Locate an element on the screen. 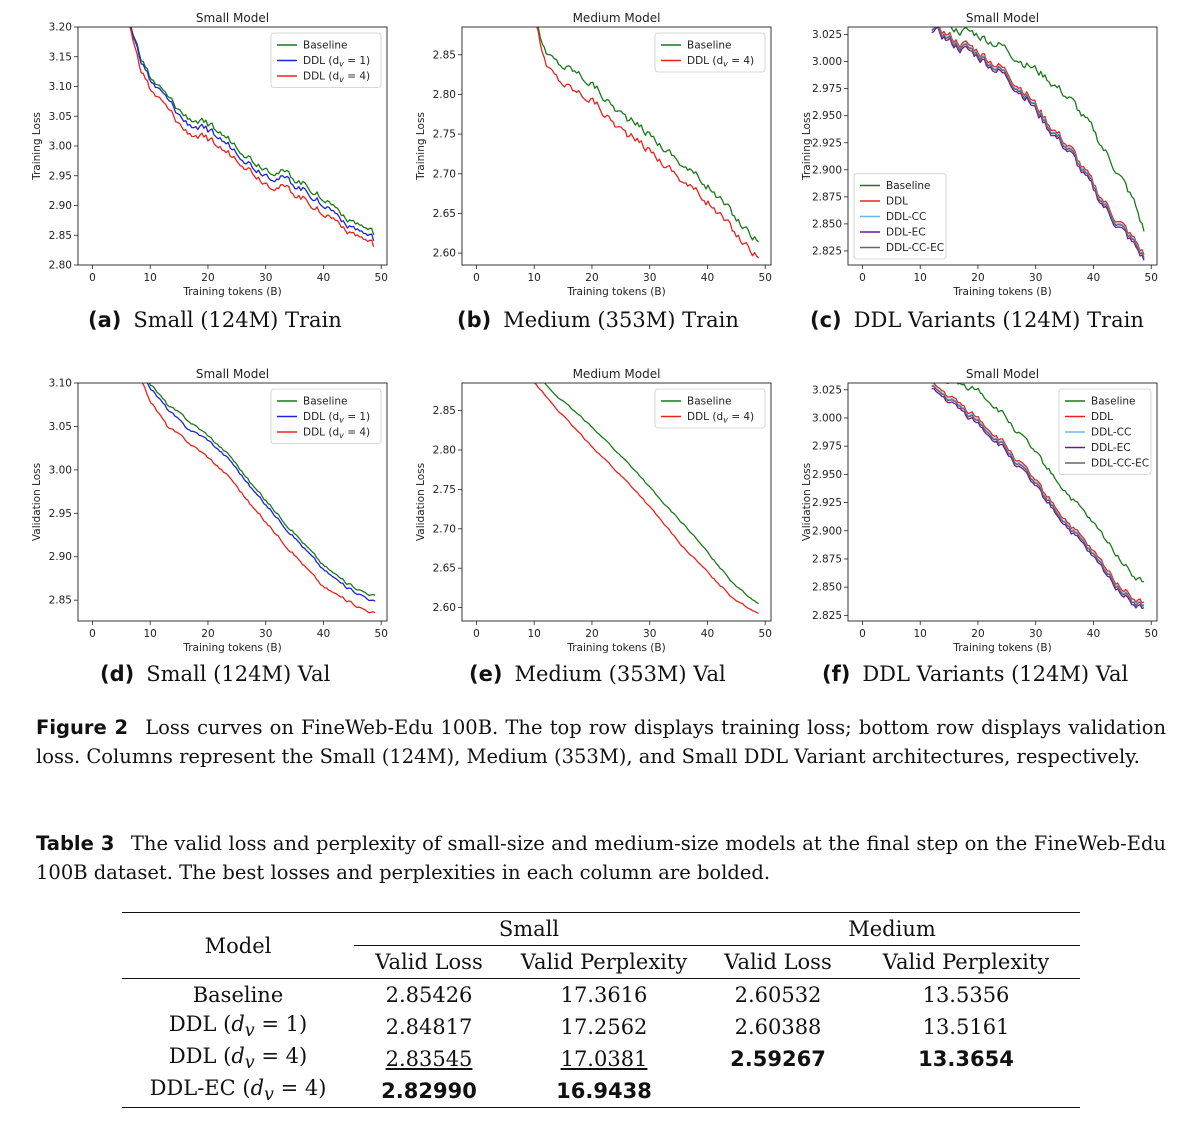 This screenshot has width=1200, height=1133. y-tick-label: 2.850 is located at coordinates (827, 588).